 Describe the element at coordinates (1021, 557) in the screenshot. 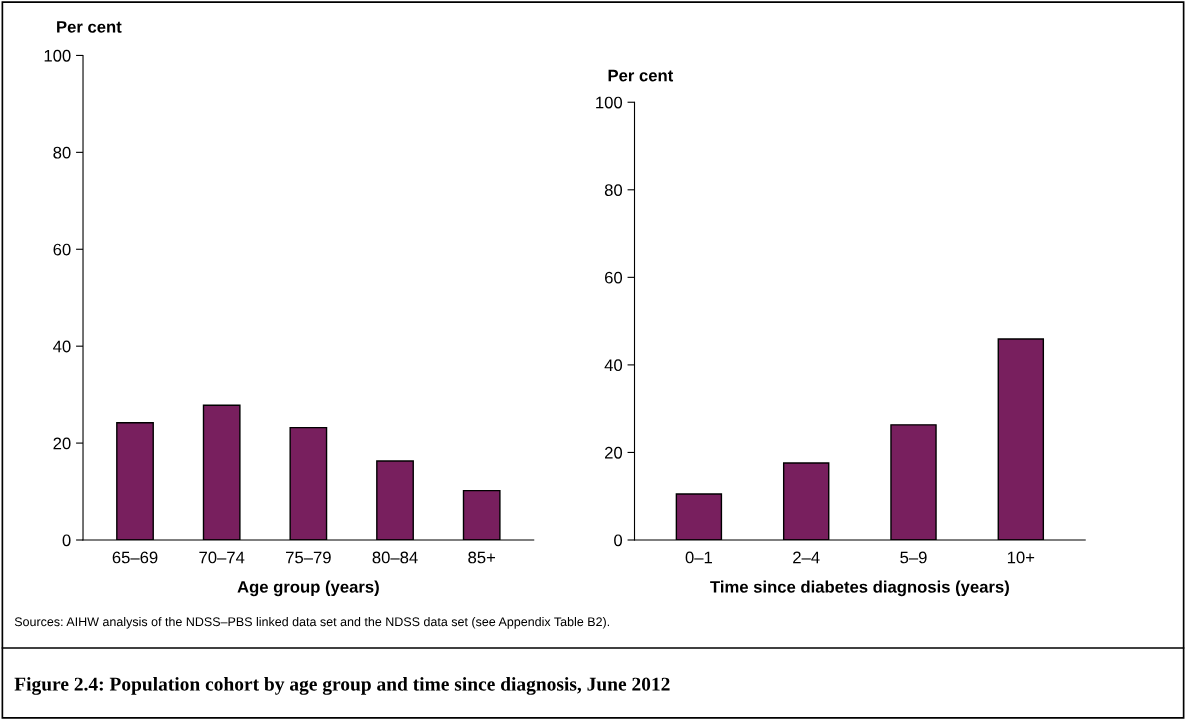

I see `x-tick-label: 10+` at that location.